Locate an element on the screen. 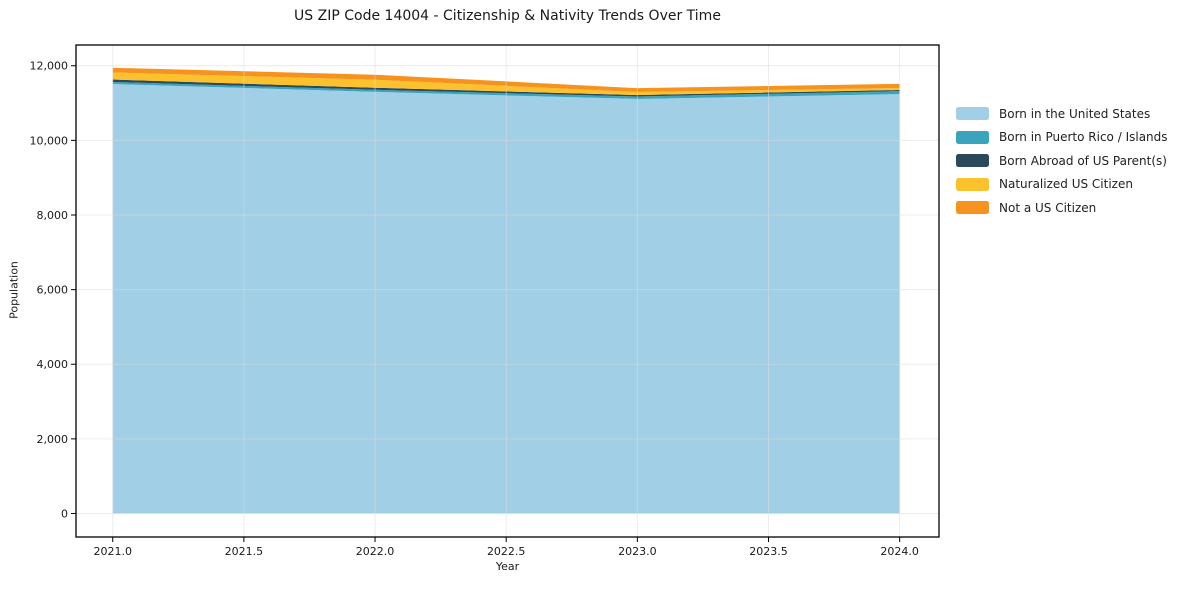 This screenshot has width=1189, height=590. legend-item-1: Born in Puerto Rico / Islands is located at coordinates (1062, 138).